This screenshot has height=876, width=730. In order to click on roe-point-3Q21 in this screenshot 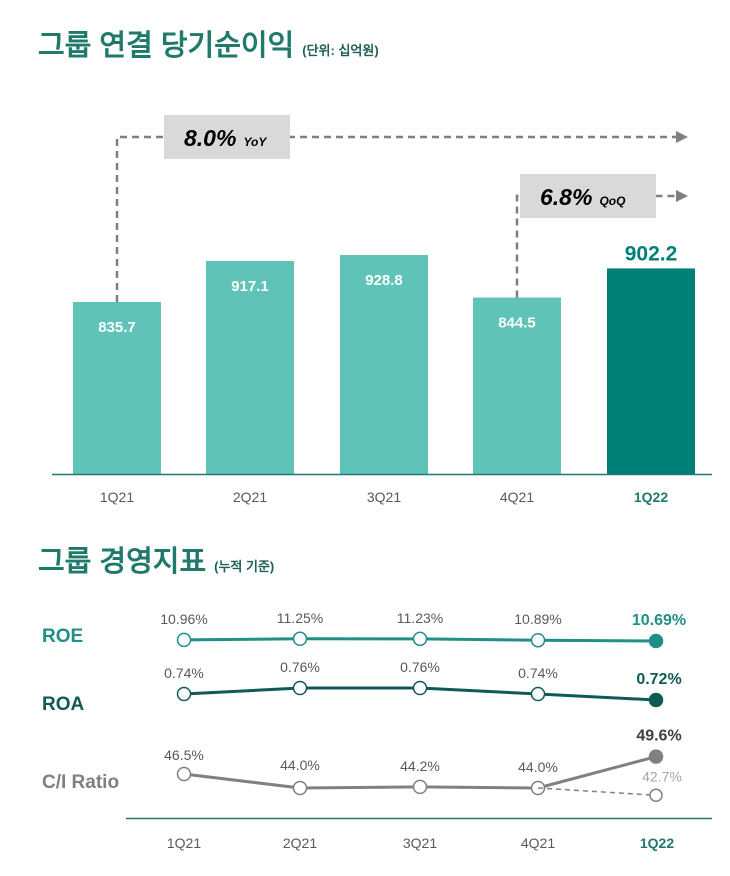, I will do `click(420, 639)`.